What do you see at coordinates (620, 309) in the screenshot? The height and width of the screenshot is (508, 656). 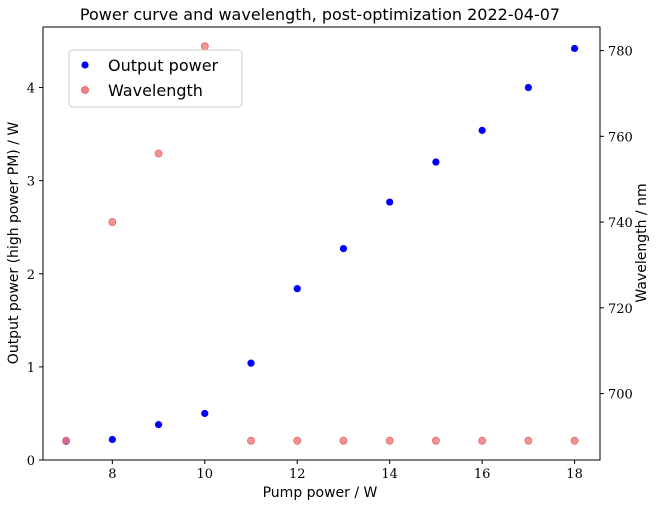 I see `right-y-tick-label: 720` at bounding box center [620, 309].